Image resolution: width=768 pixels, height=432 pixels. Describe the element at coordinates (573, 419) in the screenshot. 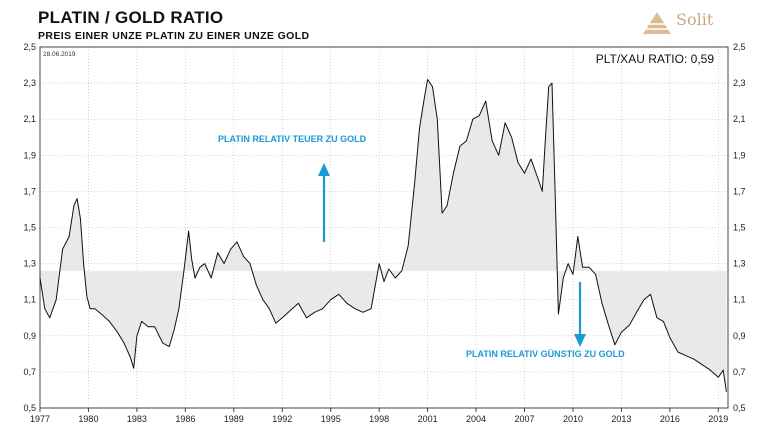

I see `x-tick-label: 2010` at that location.